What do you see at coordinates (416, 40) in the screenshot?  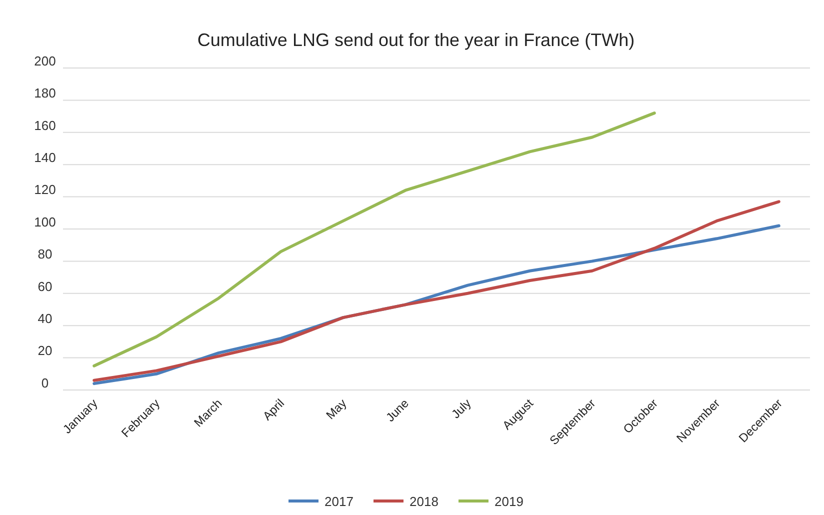 I see `chart-title: Cumulative LNG send out for the year in France (TWh)` at bounding box center [416, 40].